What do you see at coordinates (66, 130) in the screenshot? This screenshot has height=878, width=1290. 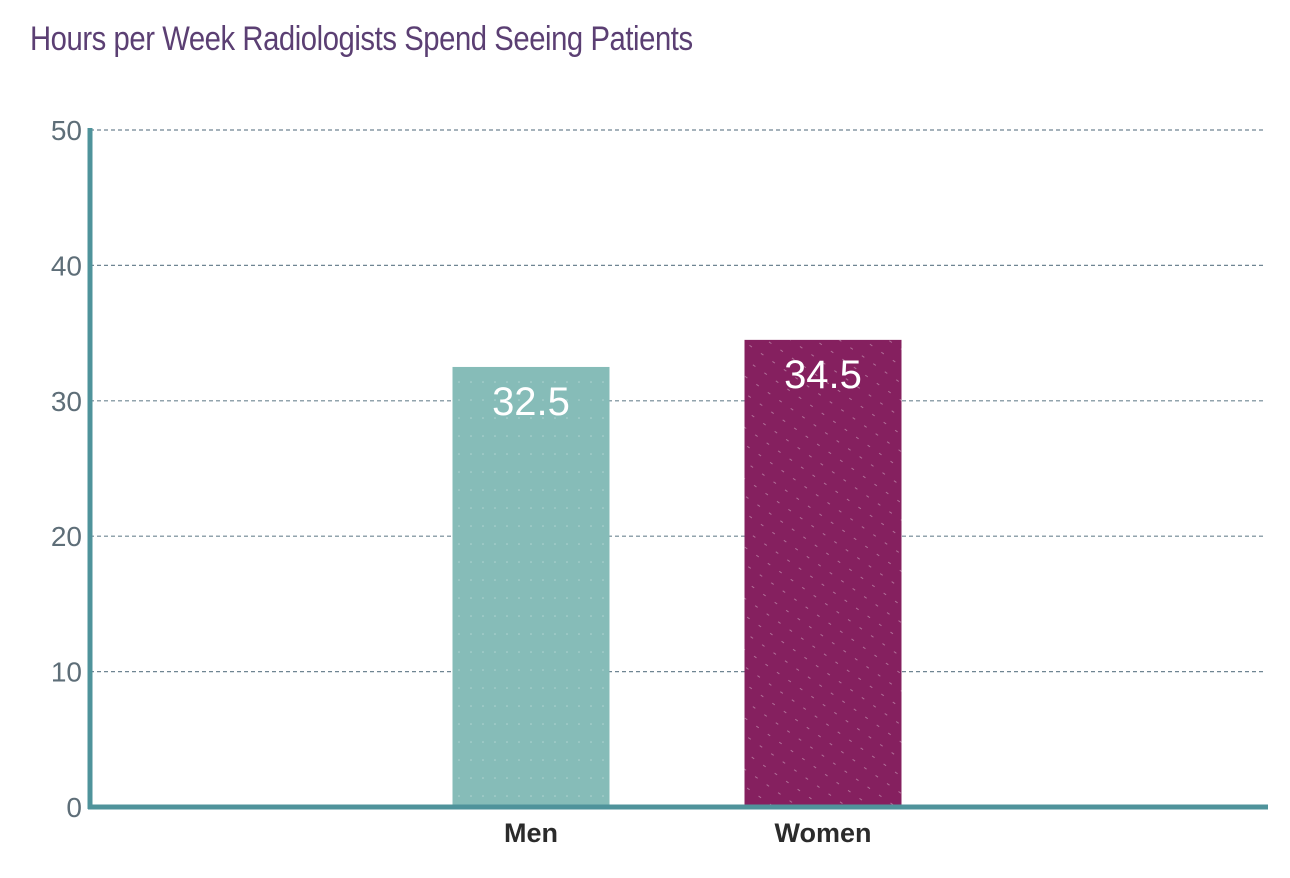 I see `y-tick-label: 50` at bounding box center [66, 130].